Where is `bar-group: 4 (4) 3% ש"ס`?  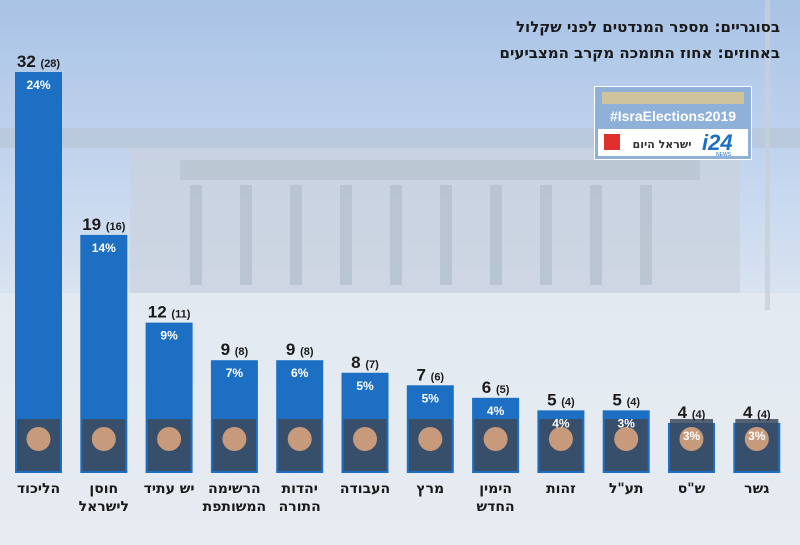 bar-group: 4 (4) 3% ש"ס is located at coordinates (691, 450).